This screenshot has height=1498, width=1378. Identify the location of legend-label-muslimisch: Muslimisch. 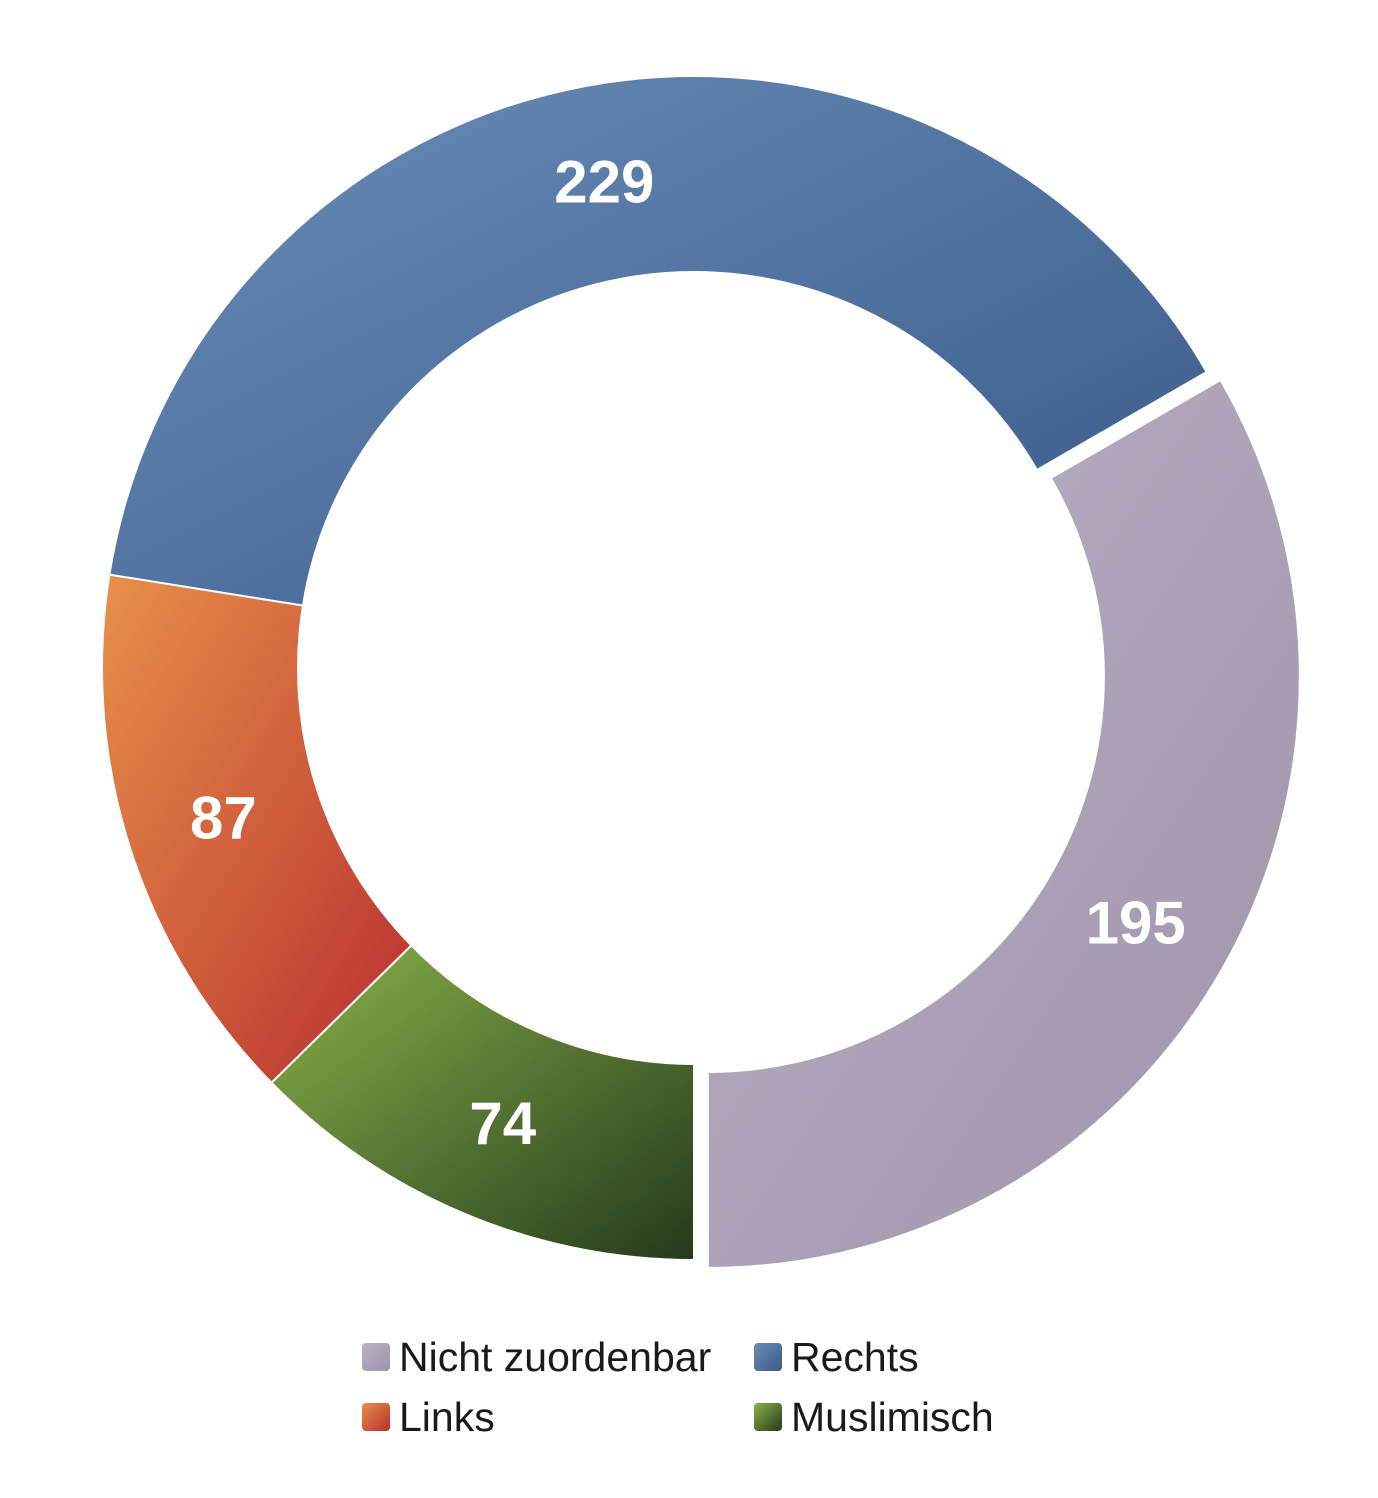
(892, 1416).